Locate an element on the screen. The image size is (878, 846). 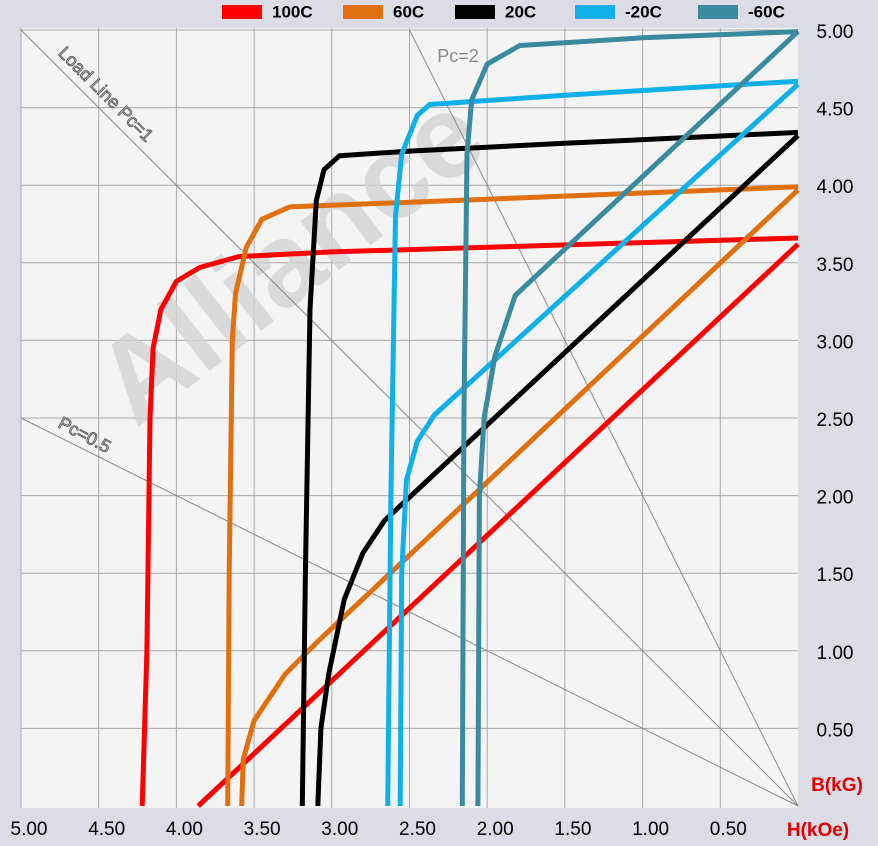
legend-label: -20C is located at coordinates (643, 11).